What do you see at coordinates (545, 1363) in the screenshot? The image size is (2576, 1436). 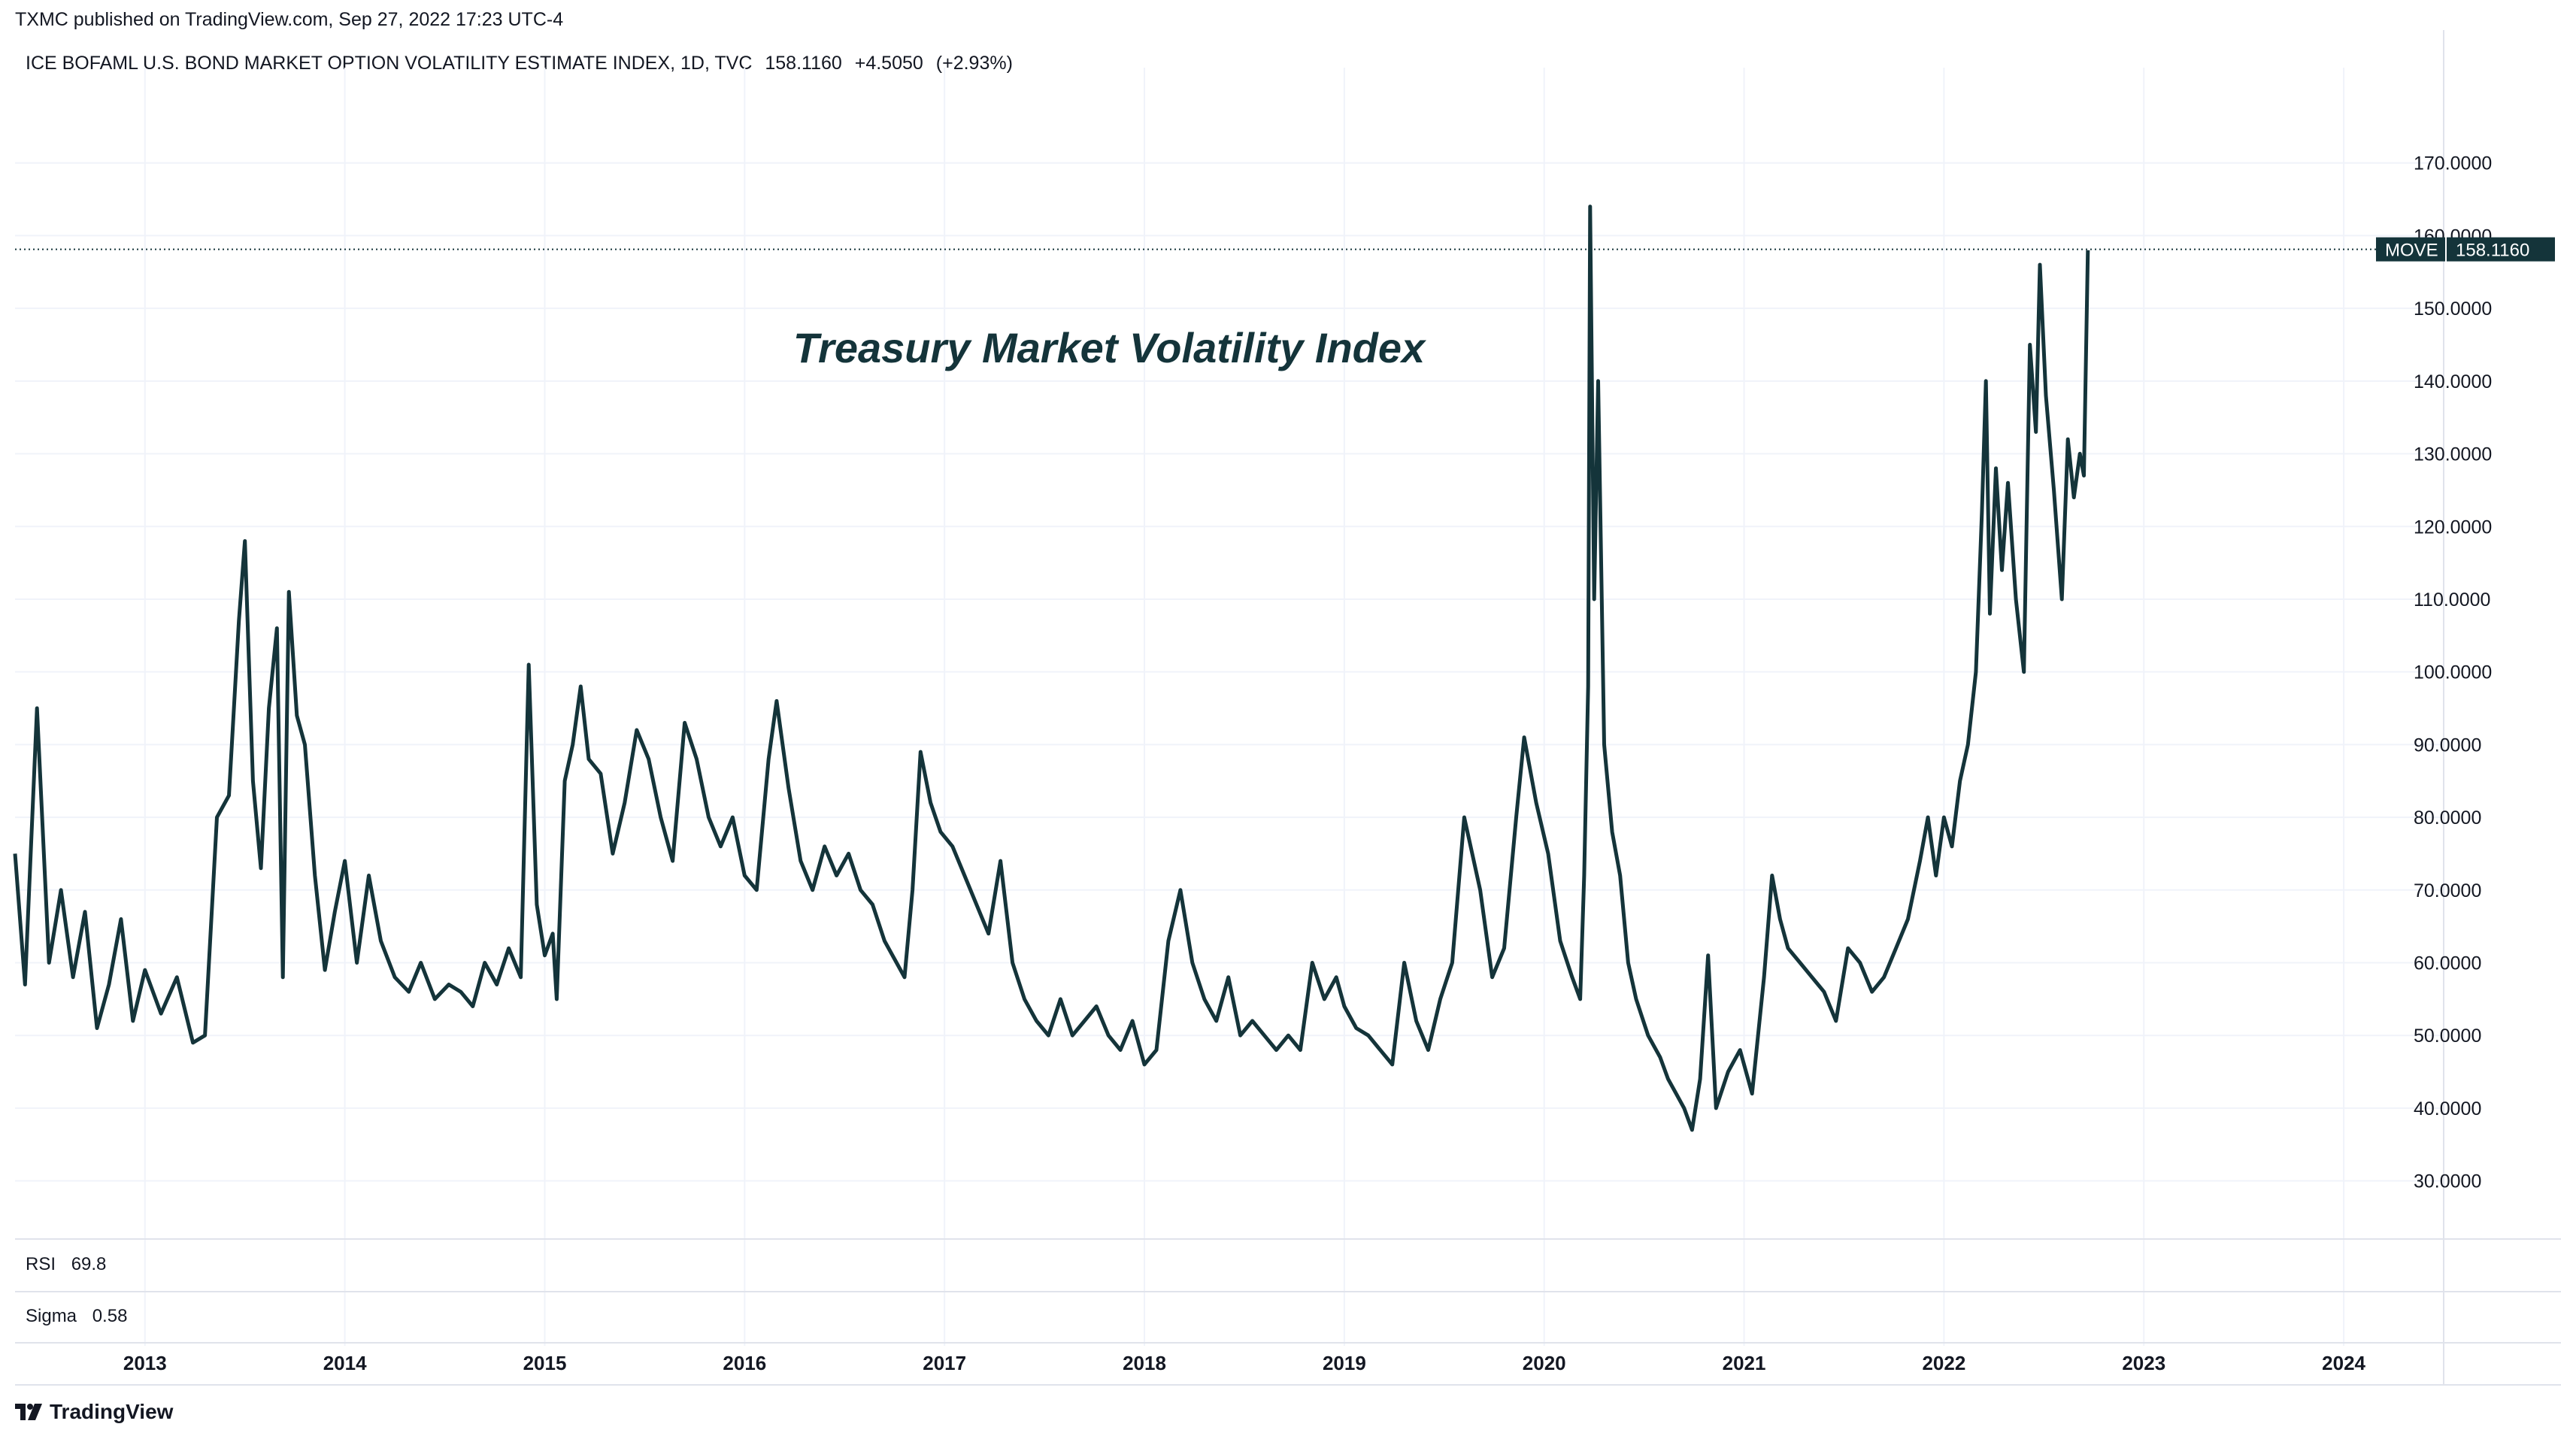 I see `x-tick-label: 2015` at bounding box center [545, 1363].